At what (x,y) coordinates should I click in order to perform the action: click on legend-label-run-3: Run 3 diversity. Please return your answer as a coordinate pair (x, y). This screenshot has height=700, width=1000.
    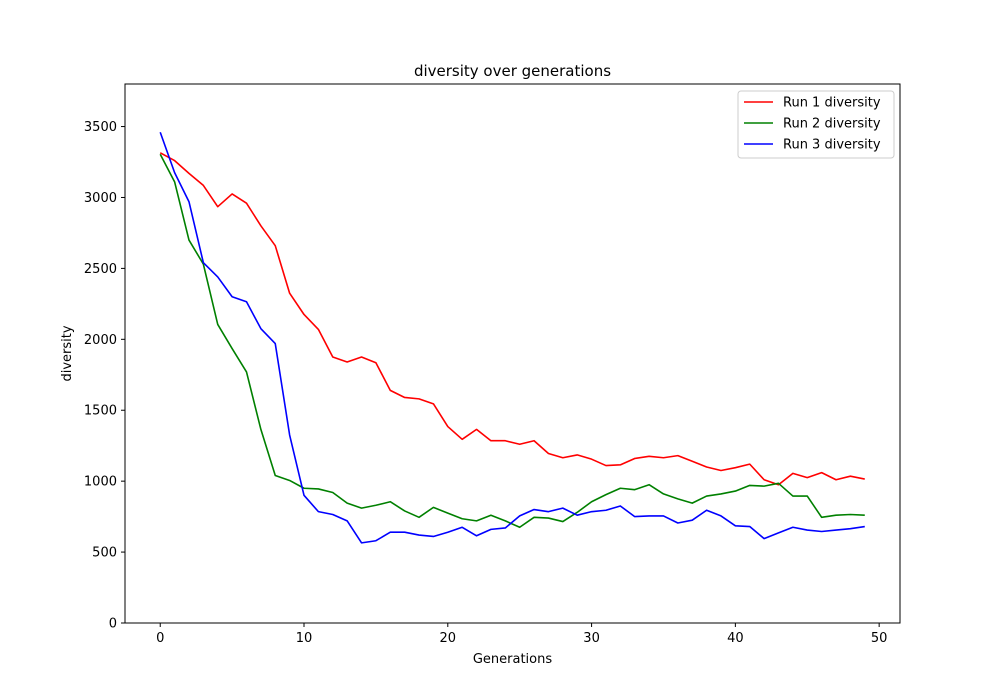
    Looking at the image, I should click on (832, 145).